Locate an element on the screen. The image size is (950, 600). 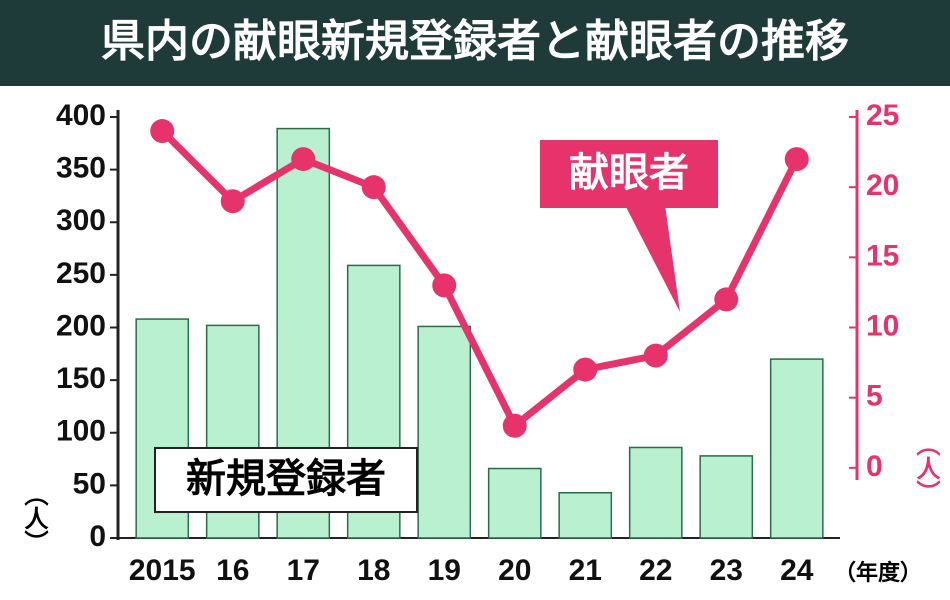
y-tick-label: 100 is located at coordinates (81, 431).